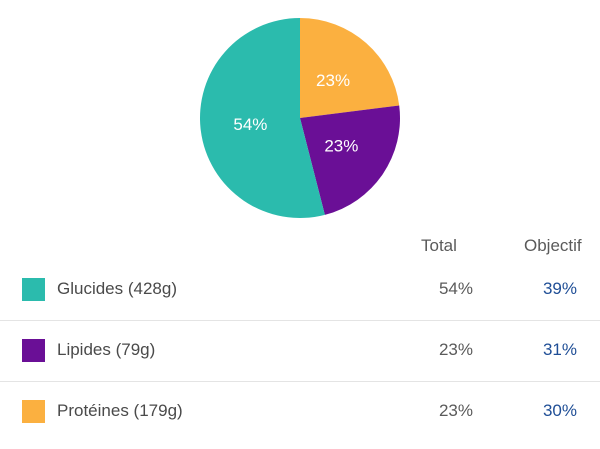  What do you see at coordinates (300, 350) in the screenshot?
I see `macro-row-lipides: Lipides (79g) 23% 31%` at bounding box center [300, 350].